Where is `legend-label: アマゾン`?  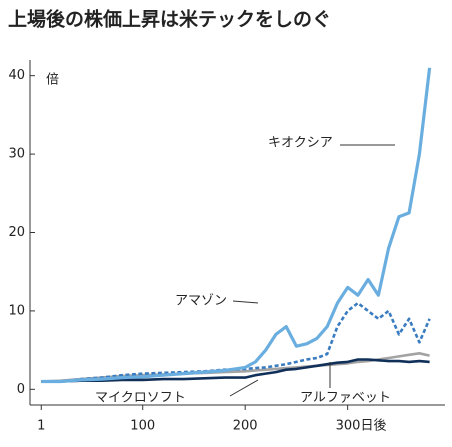
legend-label: アマゾン is located at coordinates (201, 301).